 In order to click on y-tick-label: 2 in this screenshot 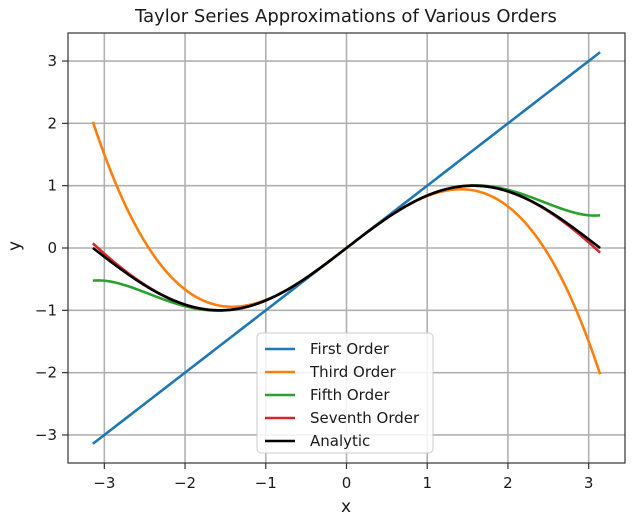, I will do `click(52, 123)`.